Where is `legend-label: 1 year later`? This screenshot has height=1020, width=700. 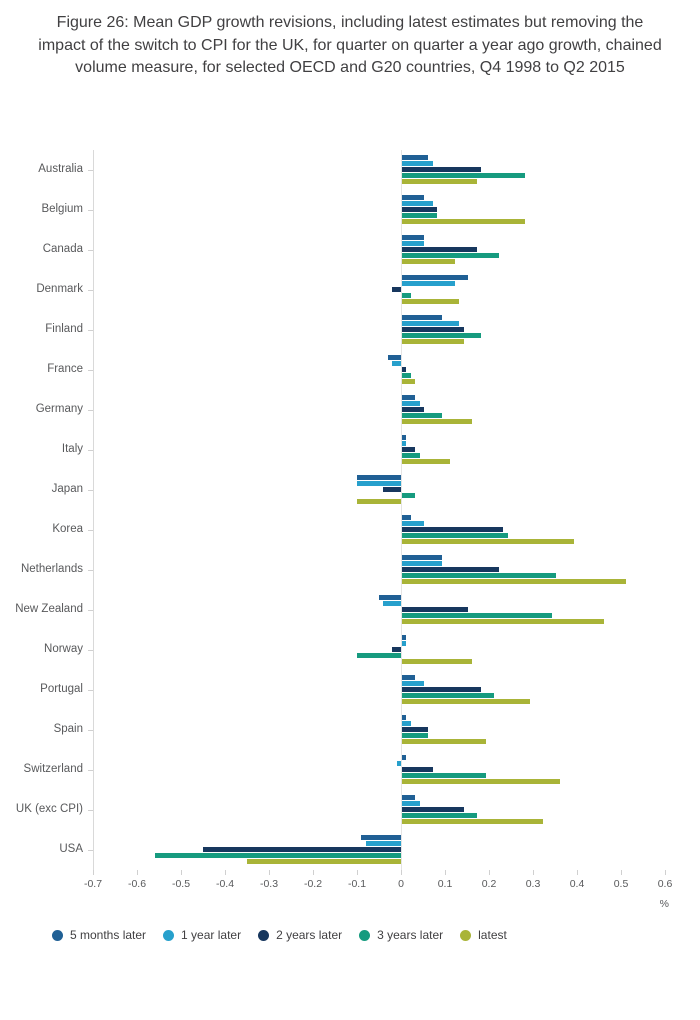 legend-label: 1 year later is located at coordinates (211, 935).